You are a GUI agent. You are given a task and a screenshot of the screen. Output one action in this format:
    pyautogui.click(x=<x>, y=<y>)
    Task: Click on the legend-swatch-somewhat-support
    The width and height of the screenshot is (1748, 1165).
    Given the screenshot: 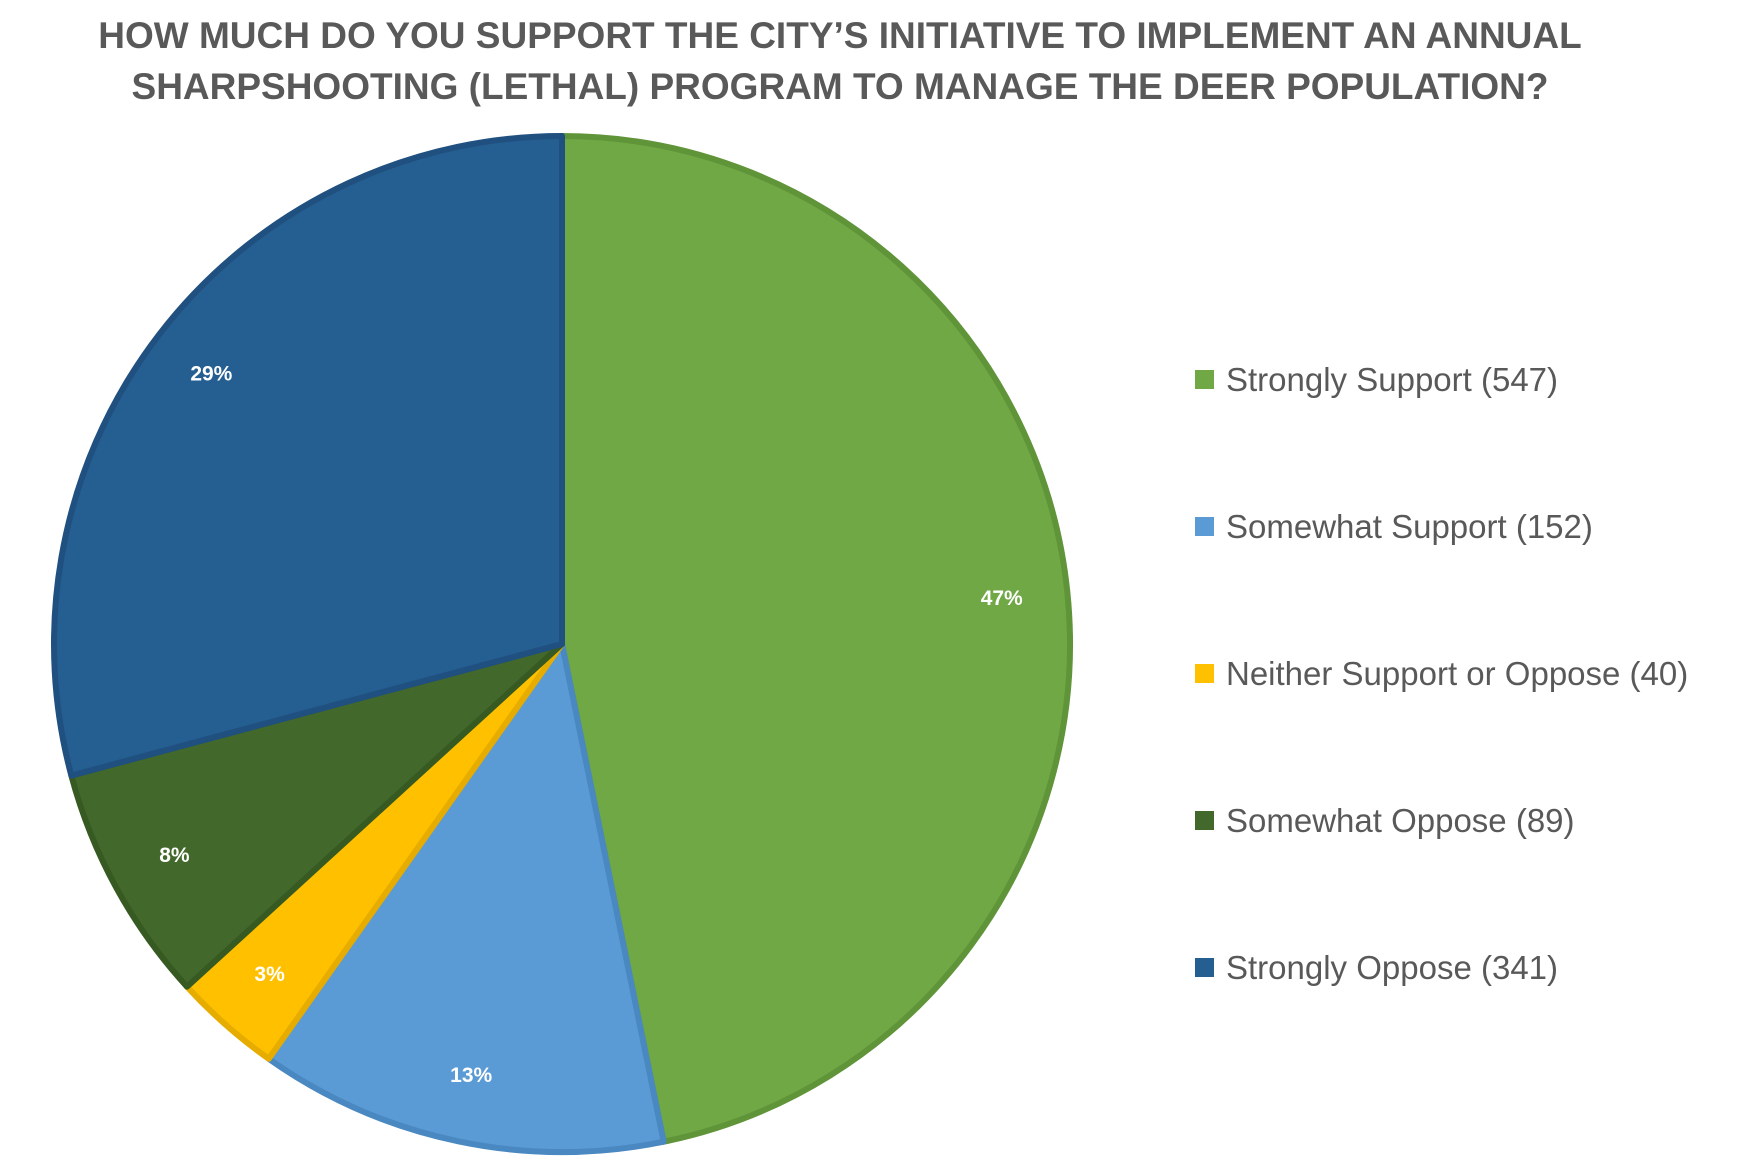 What is the action you would take?
    pyautogui.click(x=1204, y=526)
    